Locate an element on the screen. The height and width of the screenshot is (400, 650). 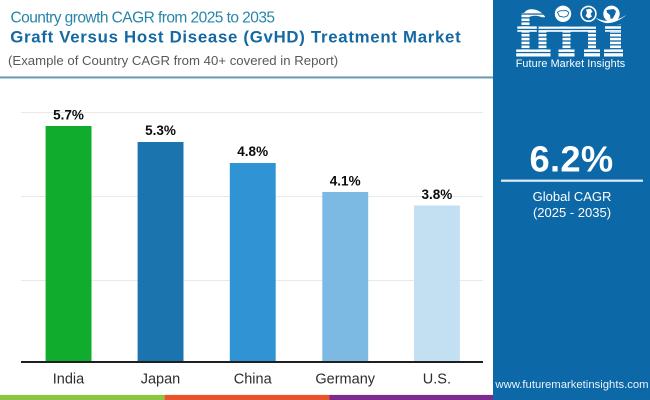
svg-text: U.S. is located at coordinates (437, 380).